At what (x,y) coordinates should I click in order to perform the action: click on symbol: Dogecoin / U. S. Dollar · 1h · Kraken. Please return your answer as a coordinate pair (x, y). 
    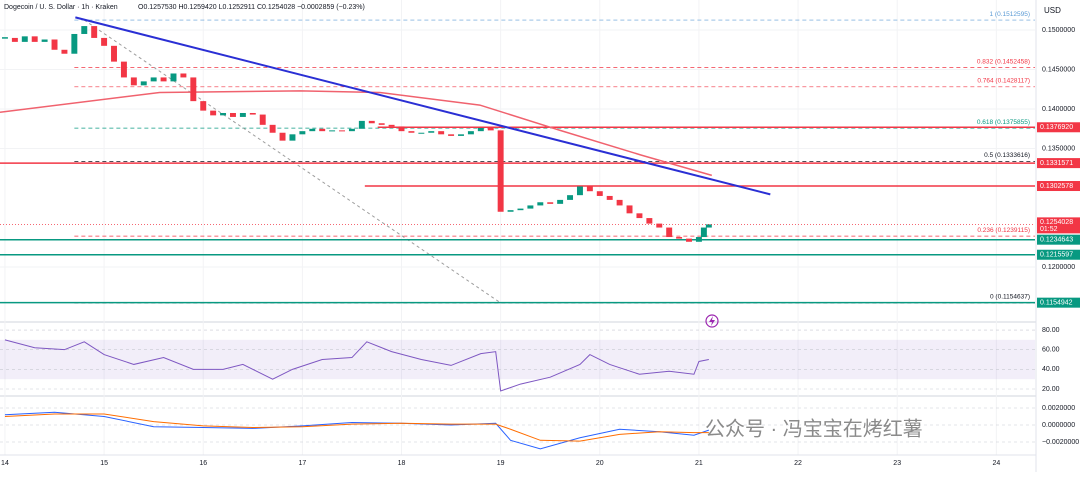
    Looking at the image, I should click on (61, 7).